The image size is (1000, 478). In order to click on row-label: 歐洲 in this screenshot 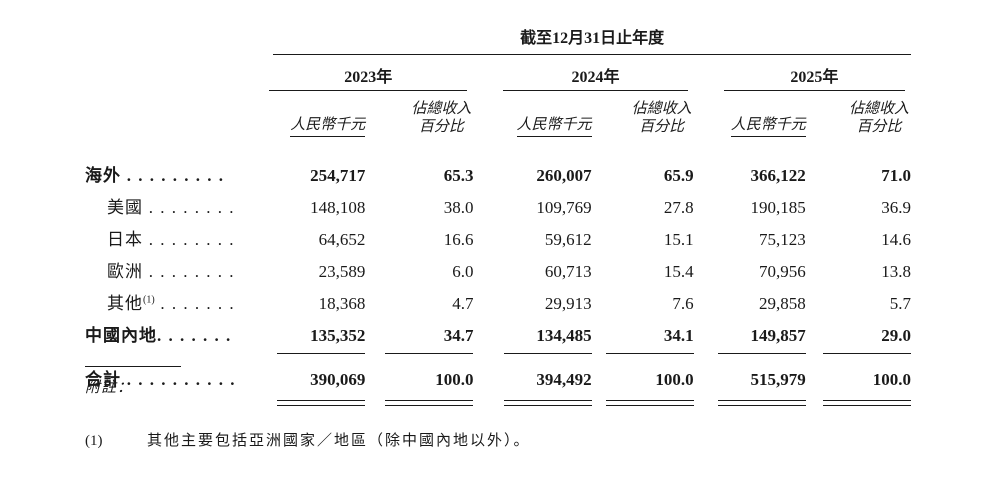, I will do `click(125, 271)`.